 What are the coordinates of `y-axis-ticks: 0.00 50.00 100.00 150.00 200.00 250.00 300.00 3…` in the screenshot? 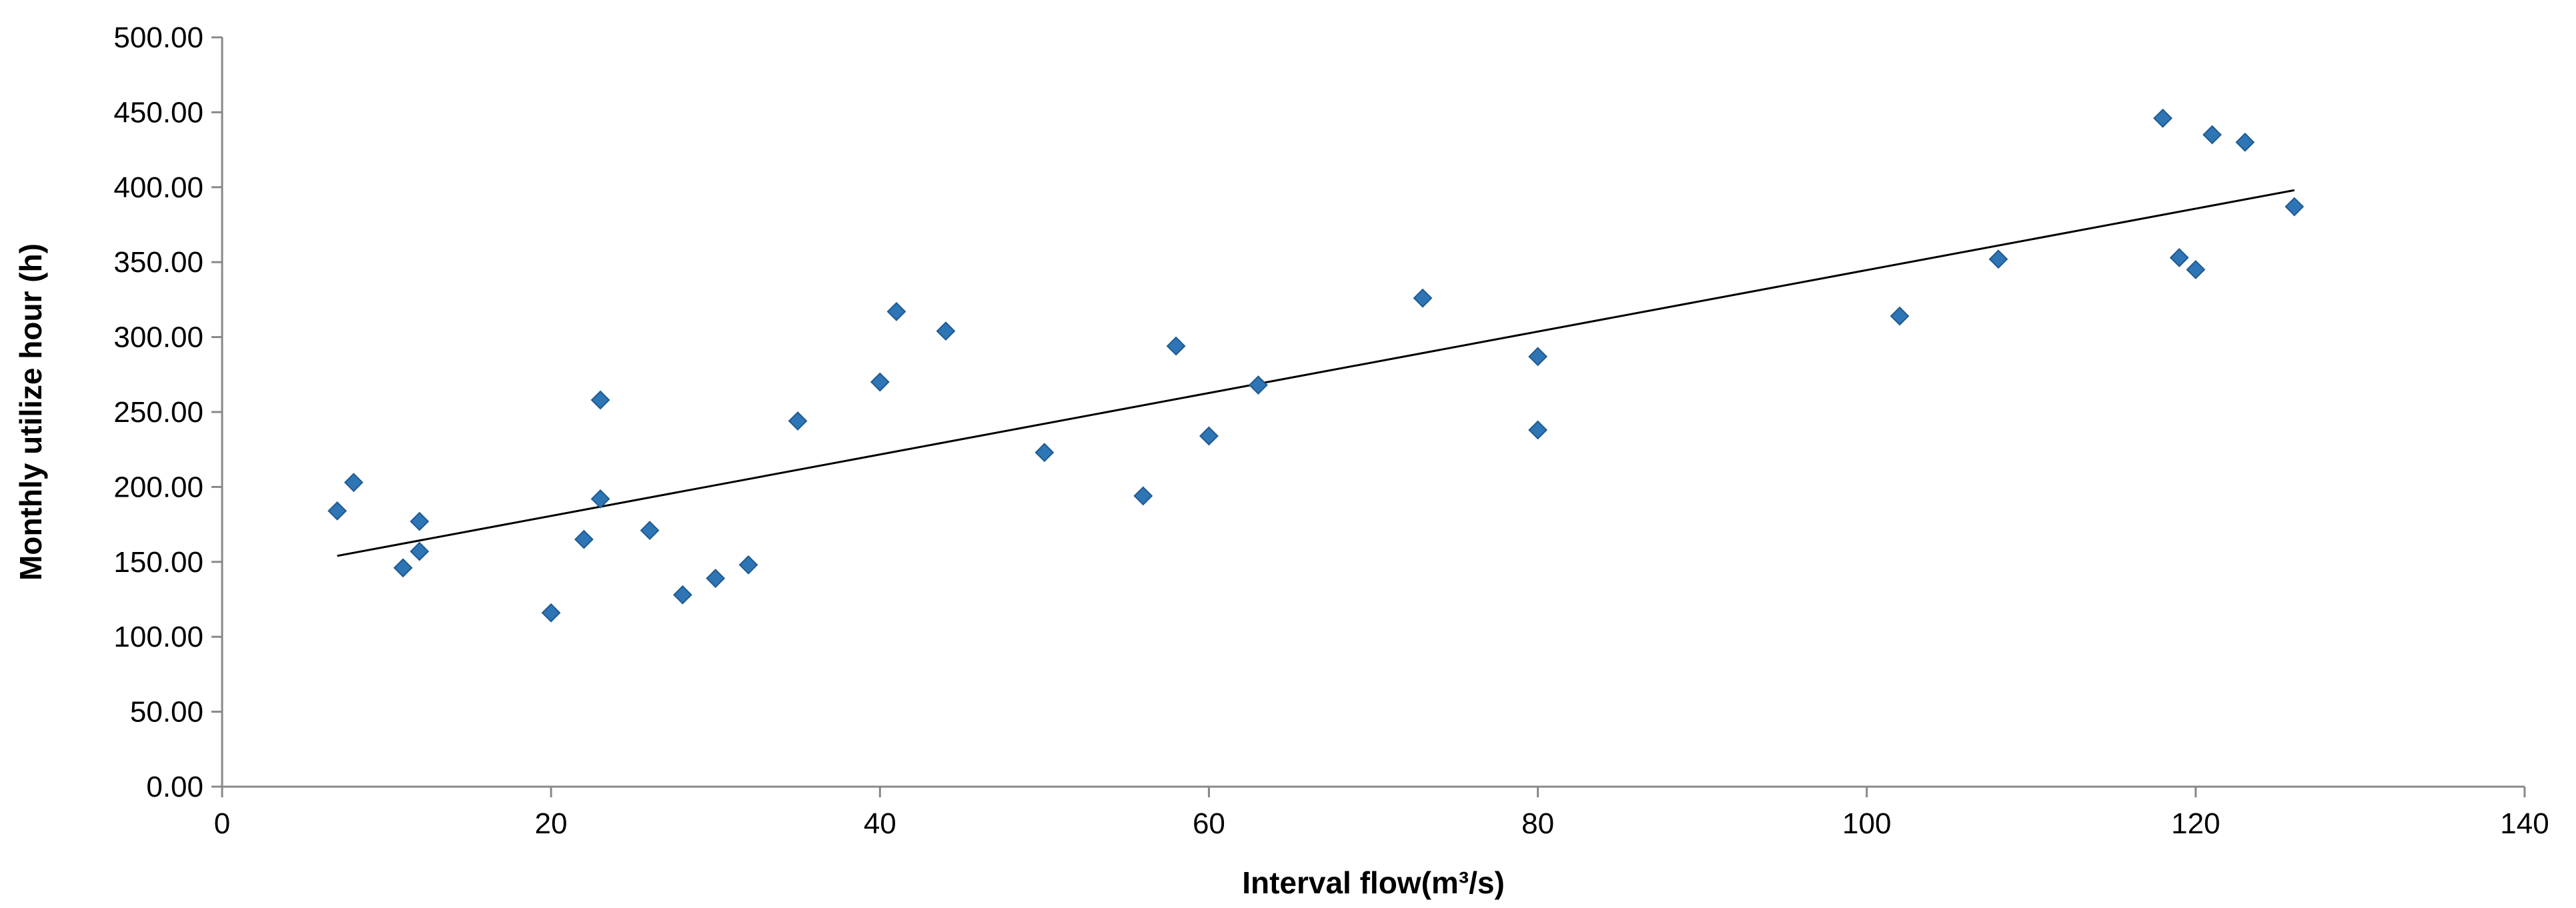 It's located at (167, 412).